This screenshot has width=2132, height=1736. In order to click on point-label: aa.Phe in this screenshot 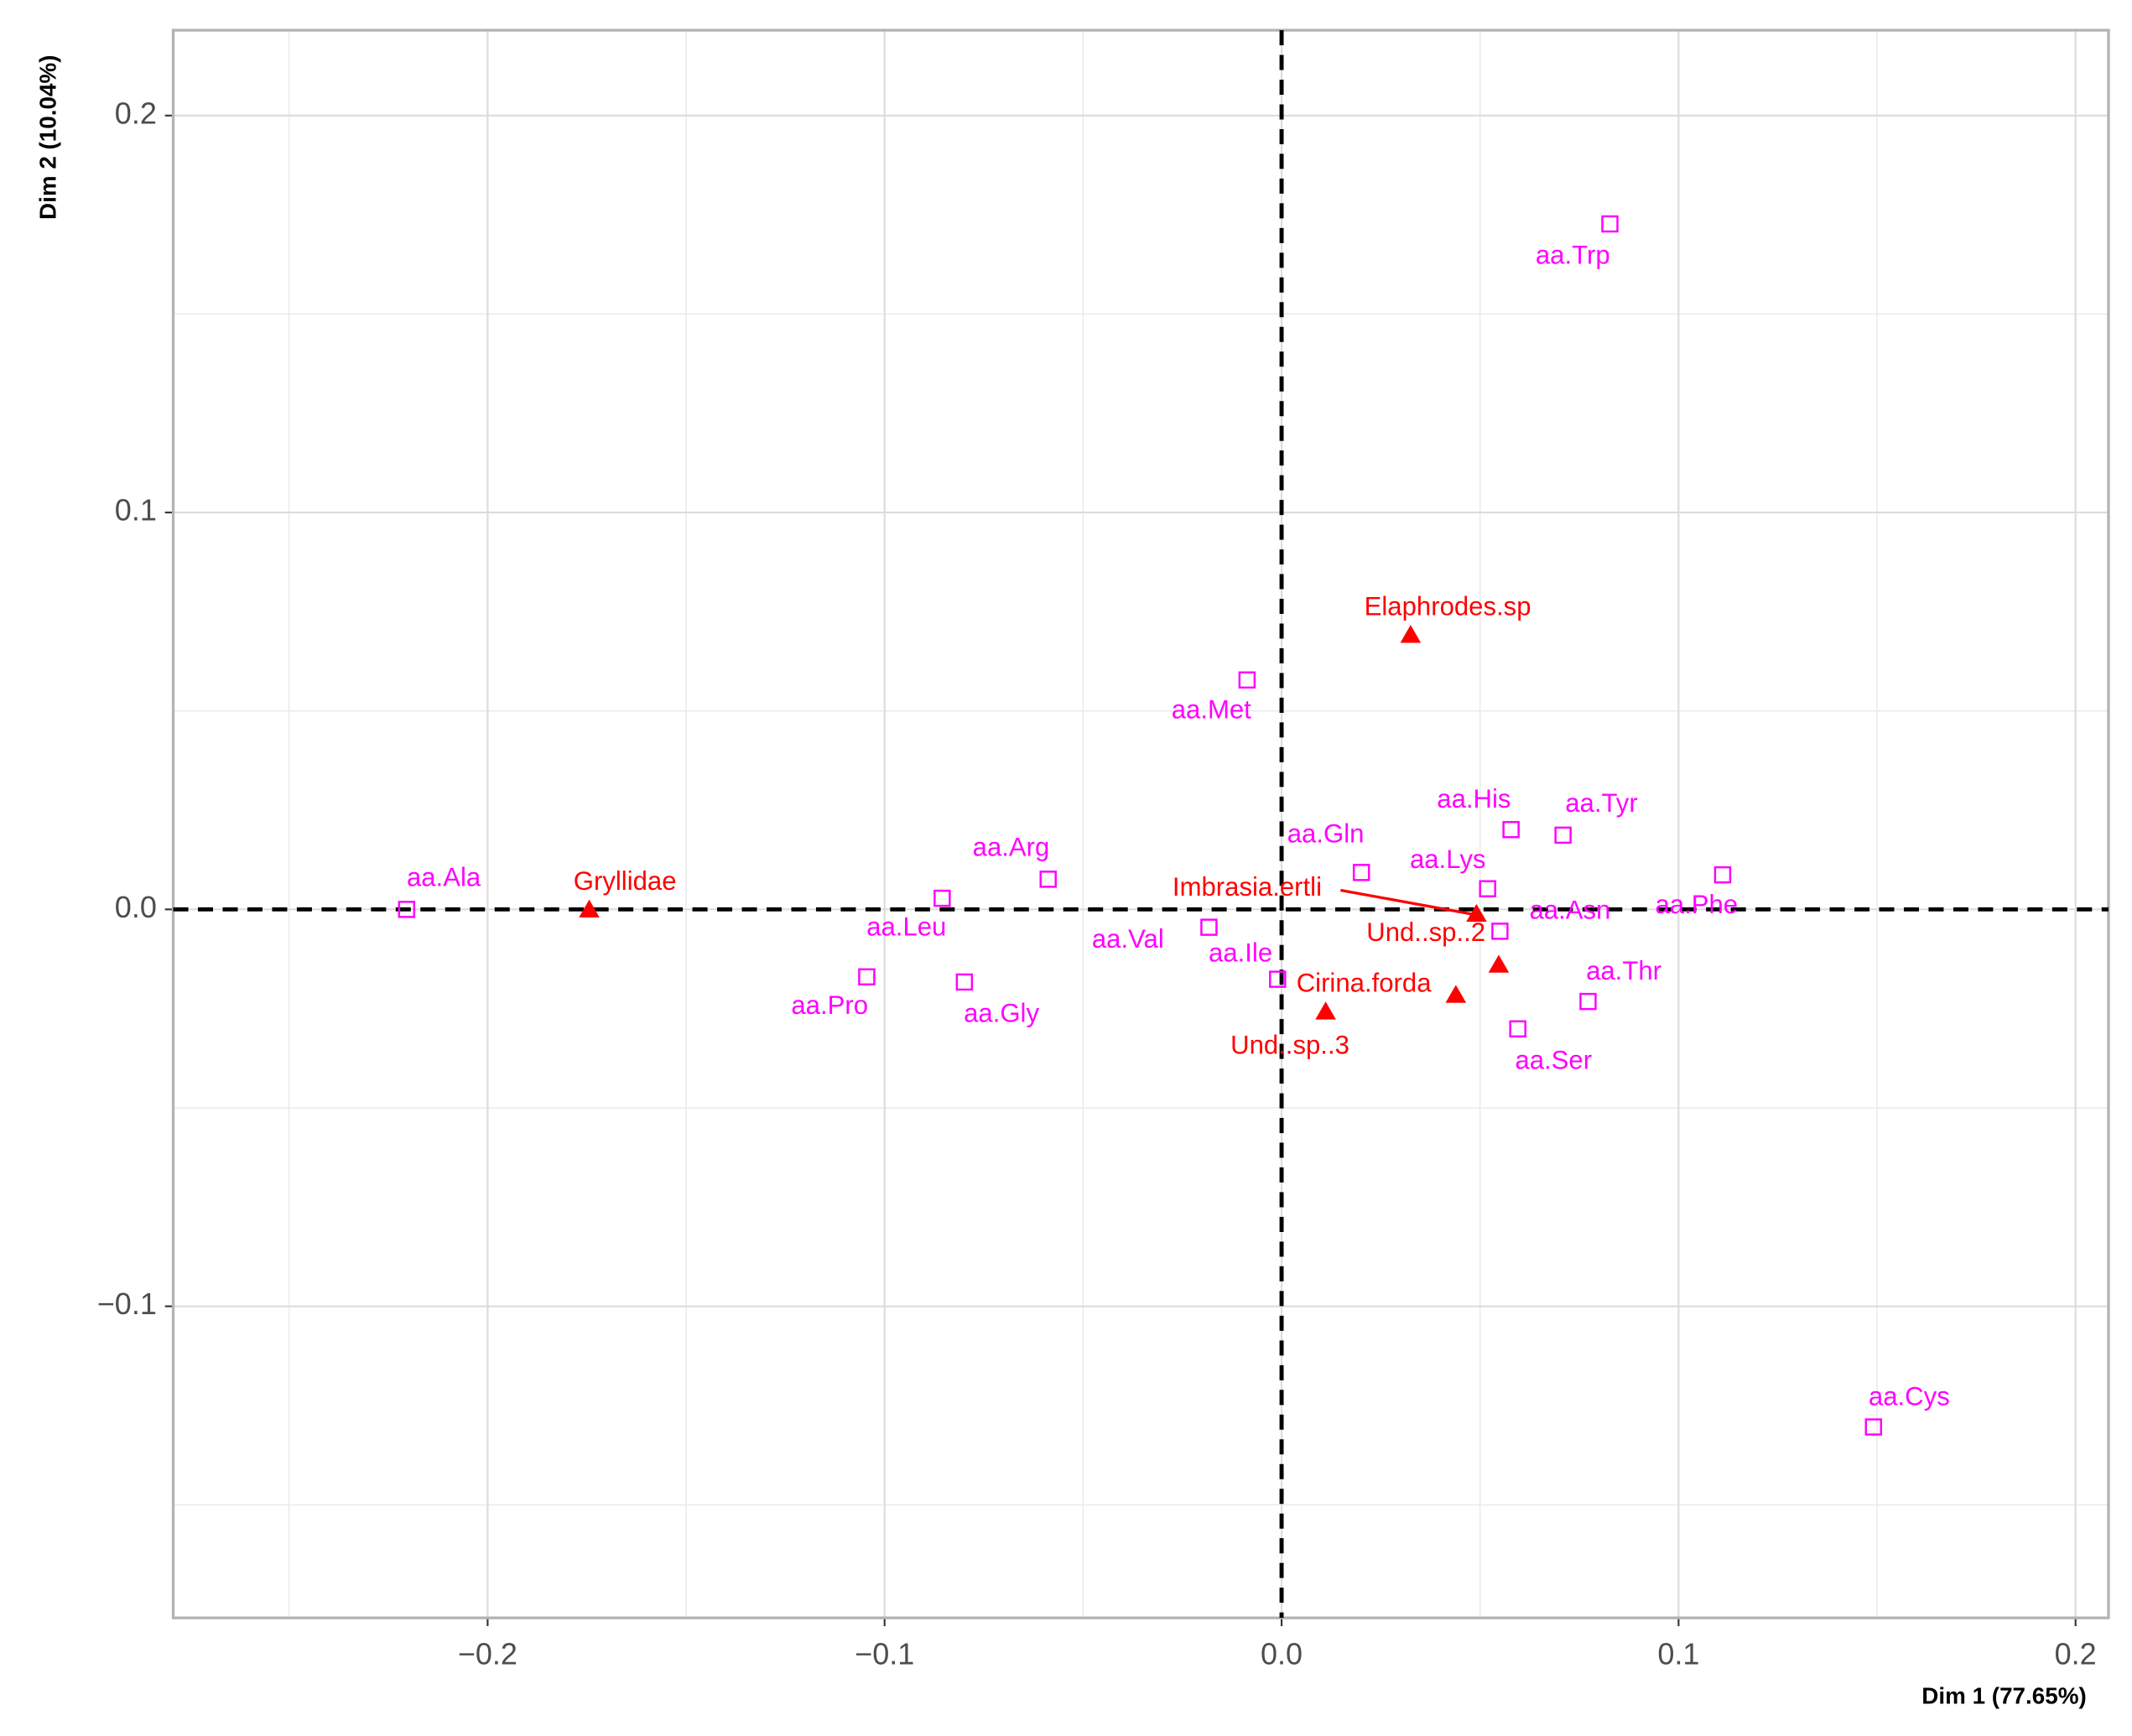, I will do `click(1696, 904)`.